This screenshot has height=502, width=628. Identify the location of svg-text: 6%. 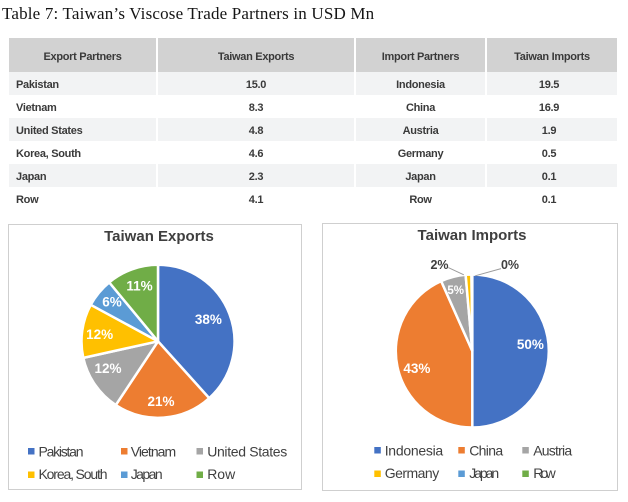
(112, 302).